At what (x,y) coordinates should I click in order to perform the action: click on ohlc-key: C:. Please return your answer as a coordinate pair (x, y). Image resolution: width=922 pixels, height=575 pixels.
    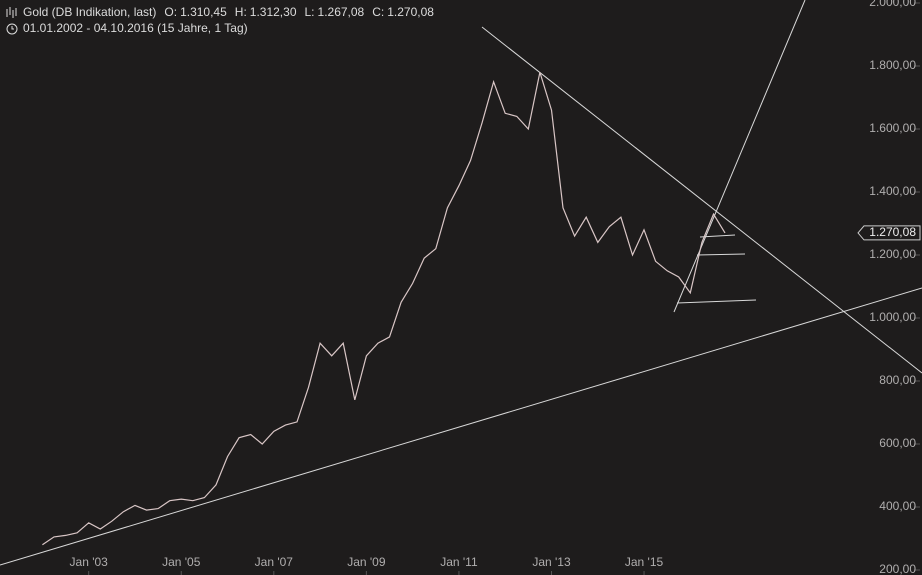
    Looking at the image, I should click on (378, 12).